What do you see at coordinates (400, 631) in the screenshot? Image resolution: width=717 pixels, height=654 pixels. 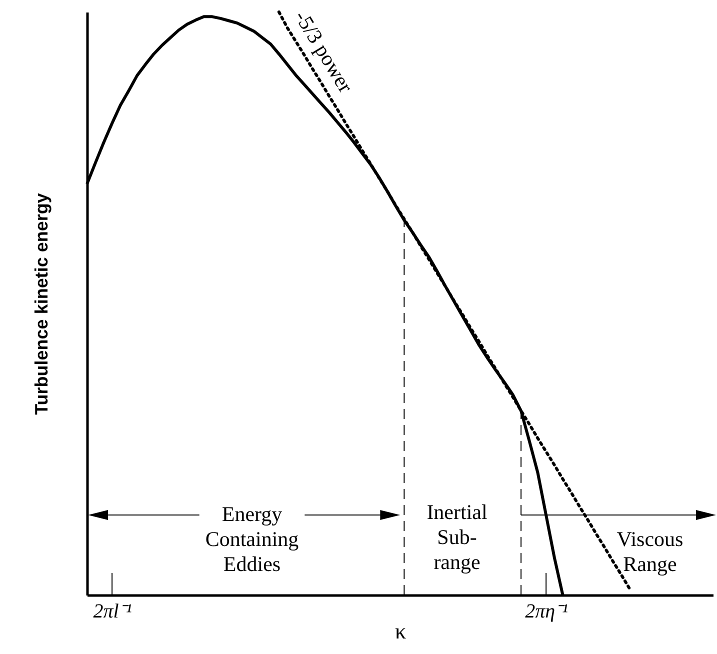 I see `x-axis-title: κ` at bounding box center [400, 631].